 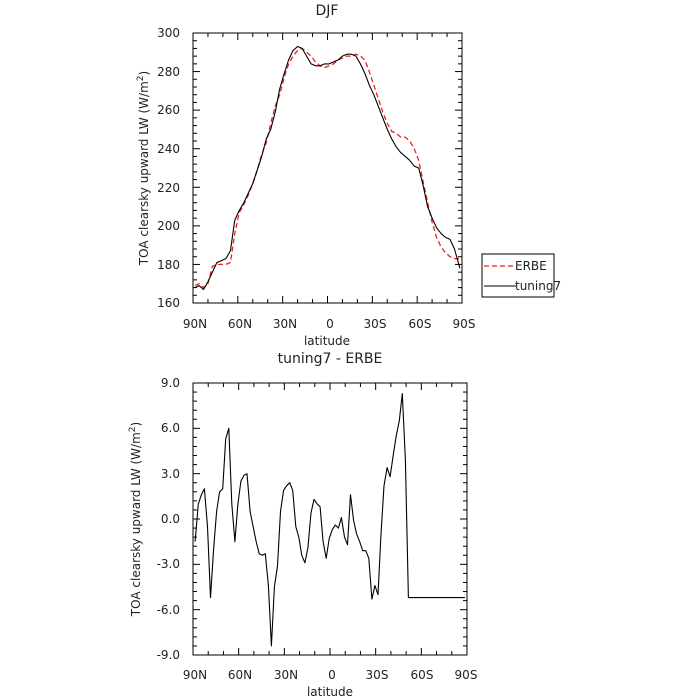 What do you see at coordinates (136, 424) in the screenshot?
I see `bottom-y-axis-label-end: )` at bounding box center [136, 424].